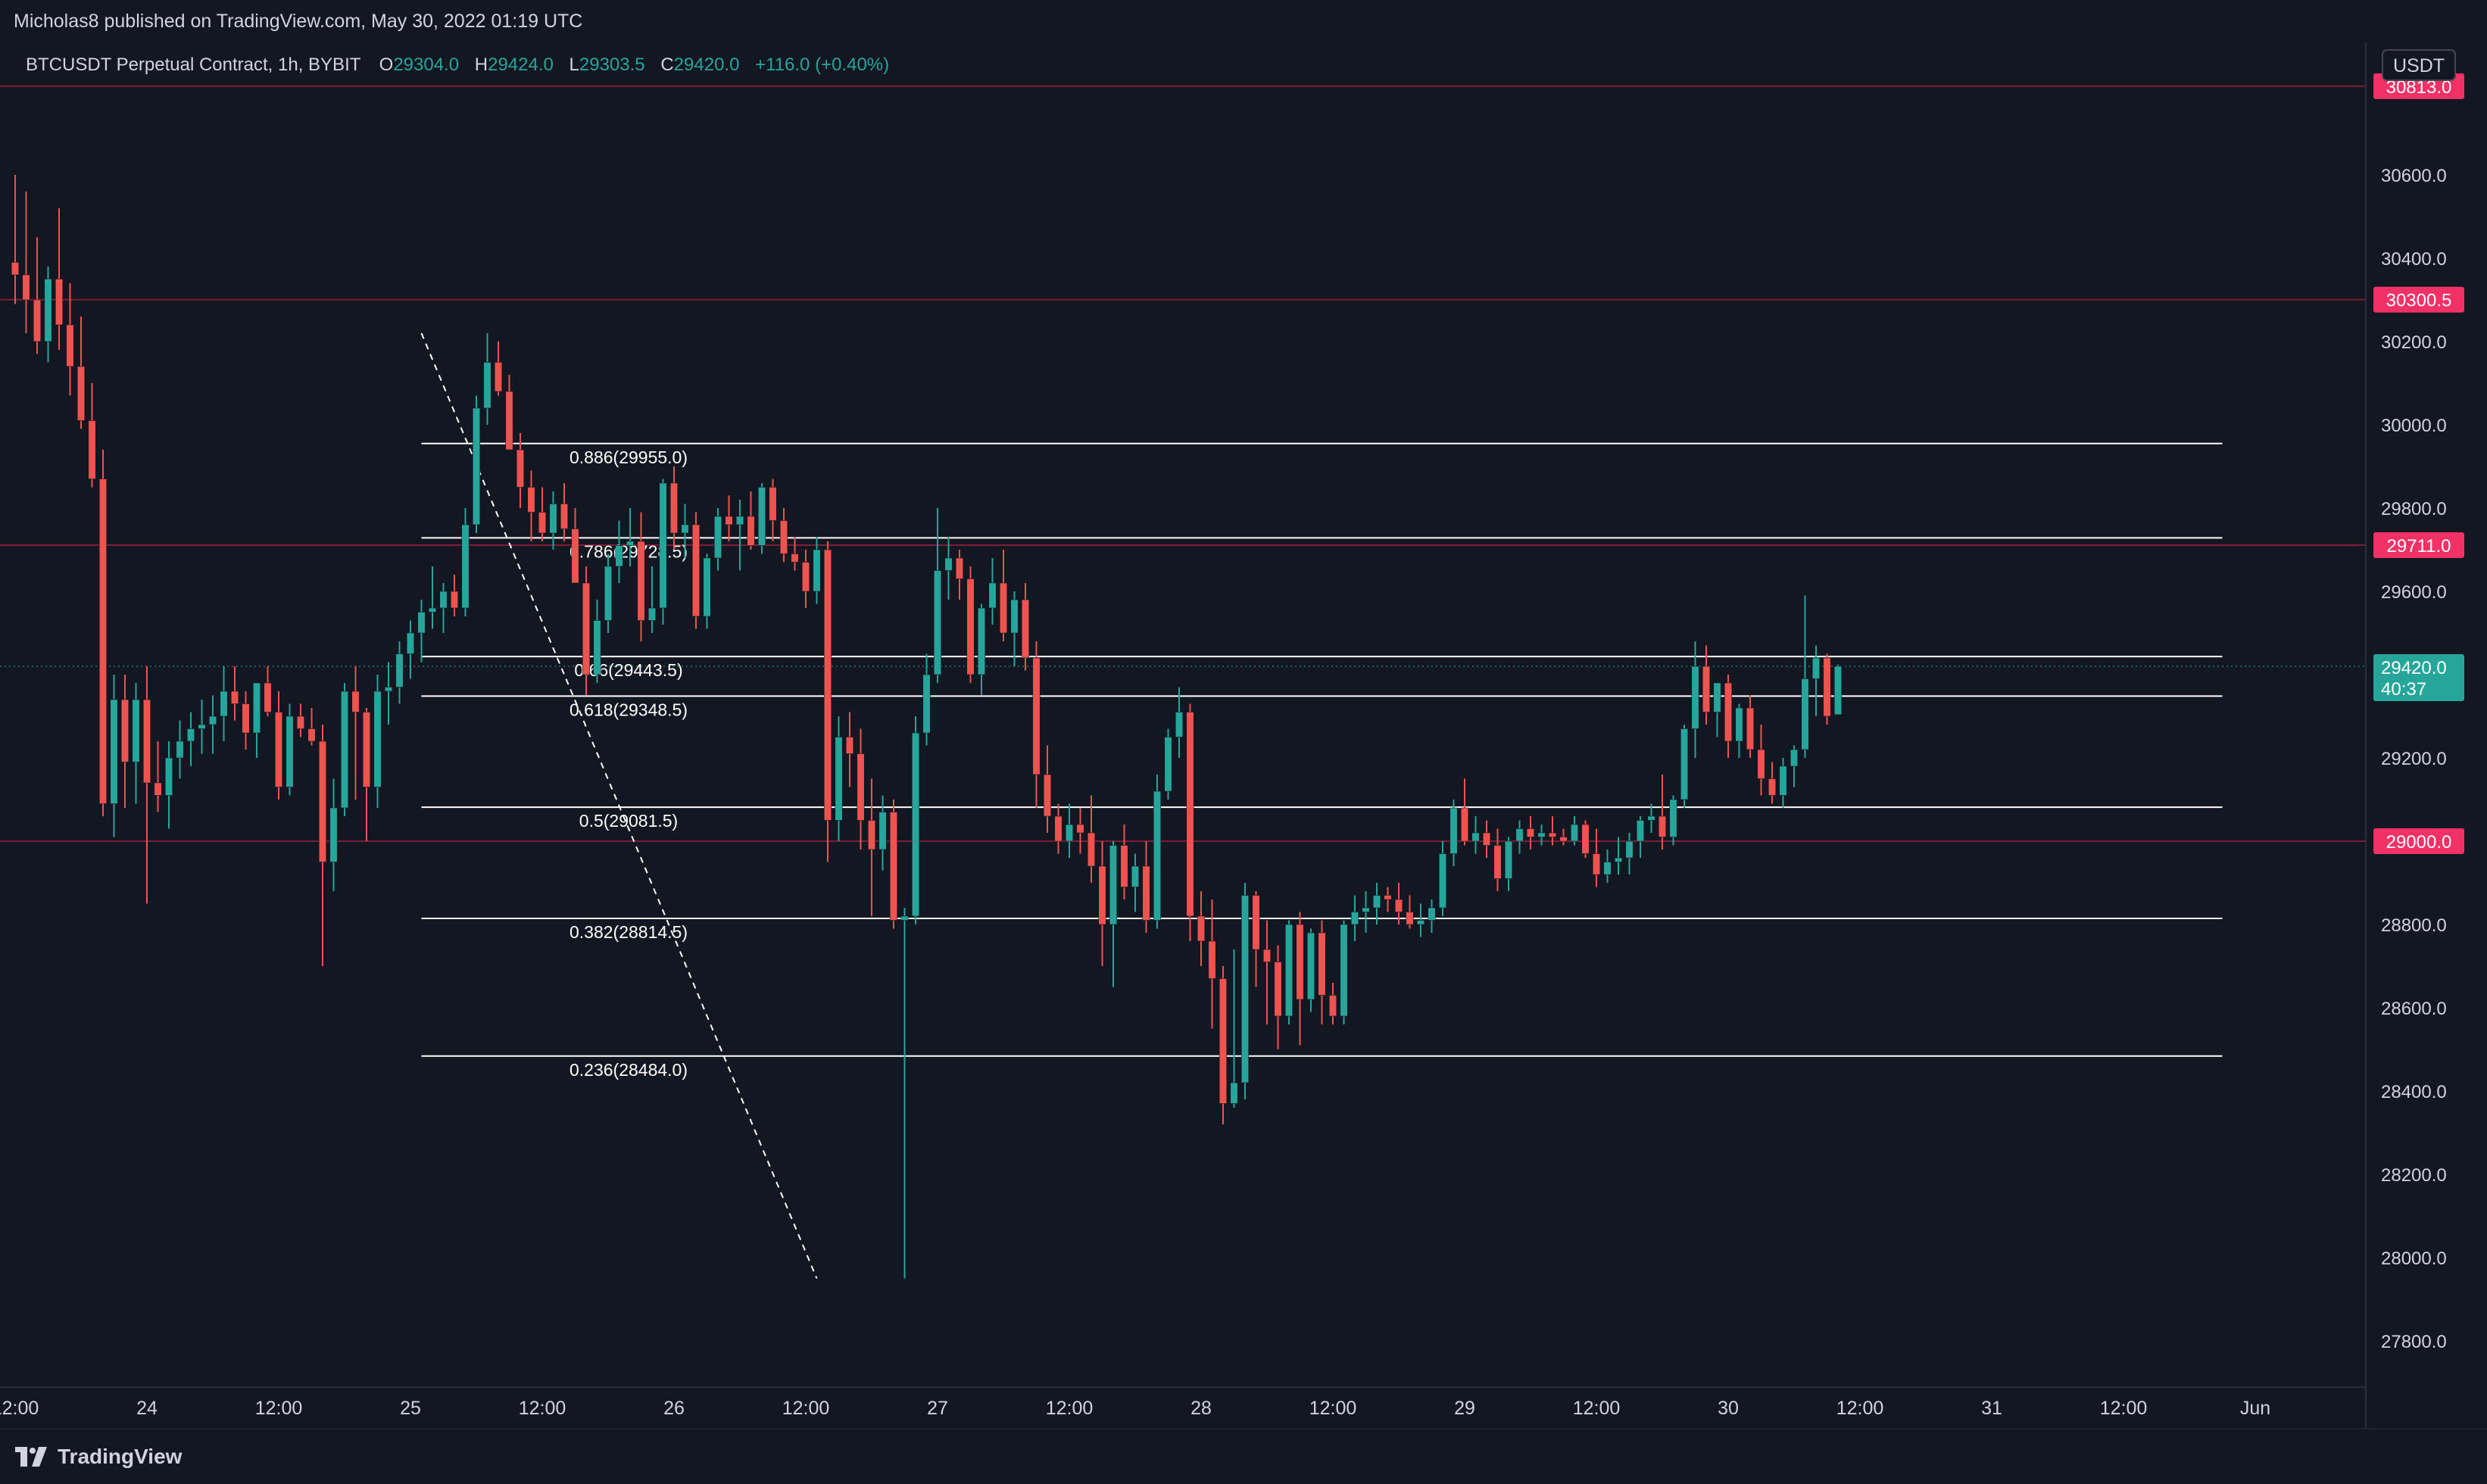  Describe the element at coordinates (619, 805) in the screenshot. I see `fib-trend-line` at that location.